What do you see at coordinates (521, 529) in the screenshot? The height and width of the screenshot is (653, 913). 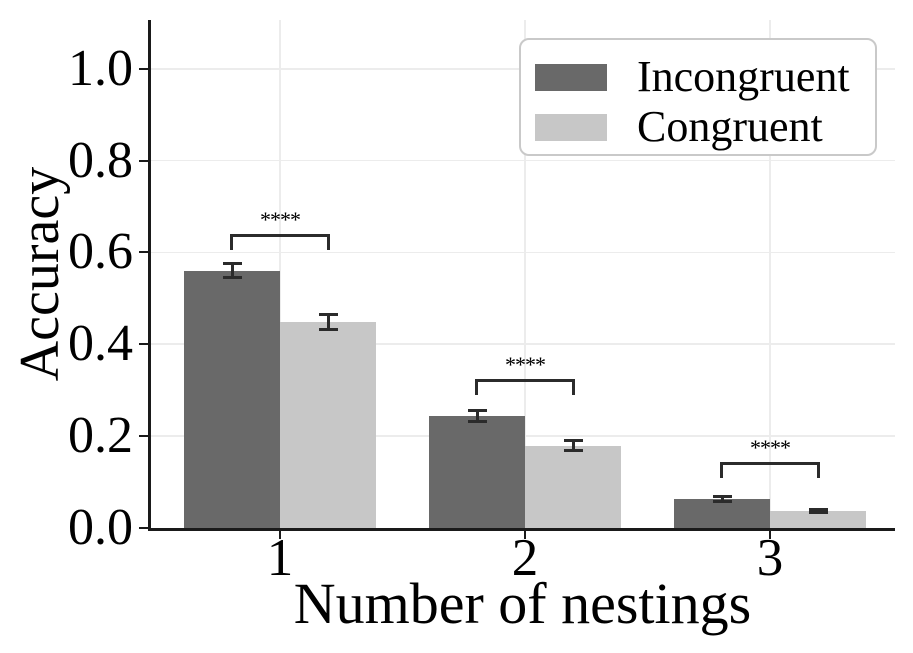 I see `x-axis-spine` at bounding box center [521, 529].